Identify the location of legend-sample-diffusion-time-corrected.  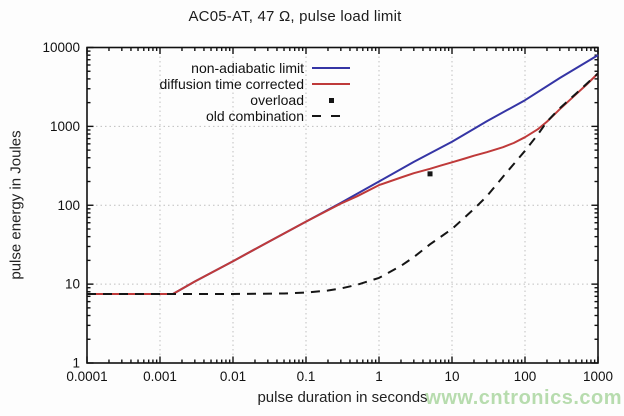
(331, 84).